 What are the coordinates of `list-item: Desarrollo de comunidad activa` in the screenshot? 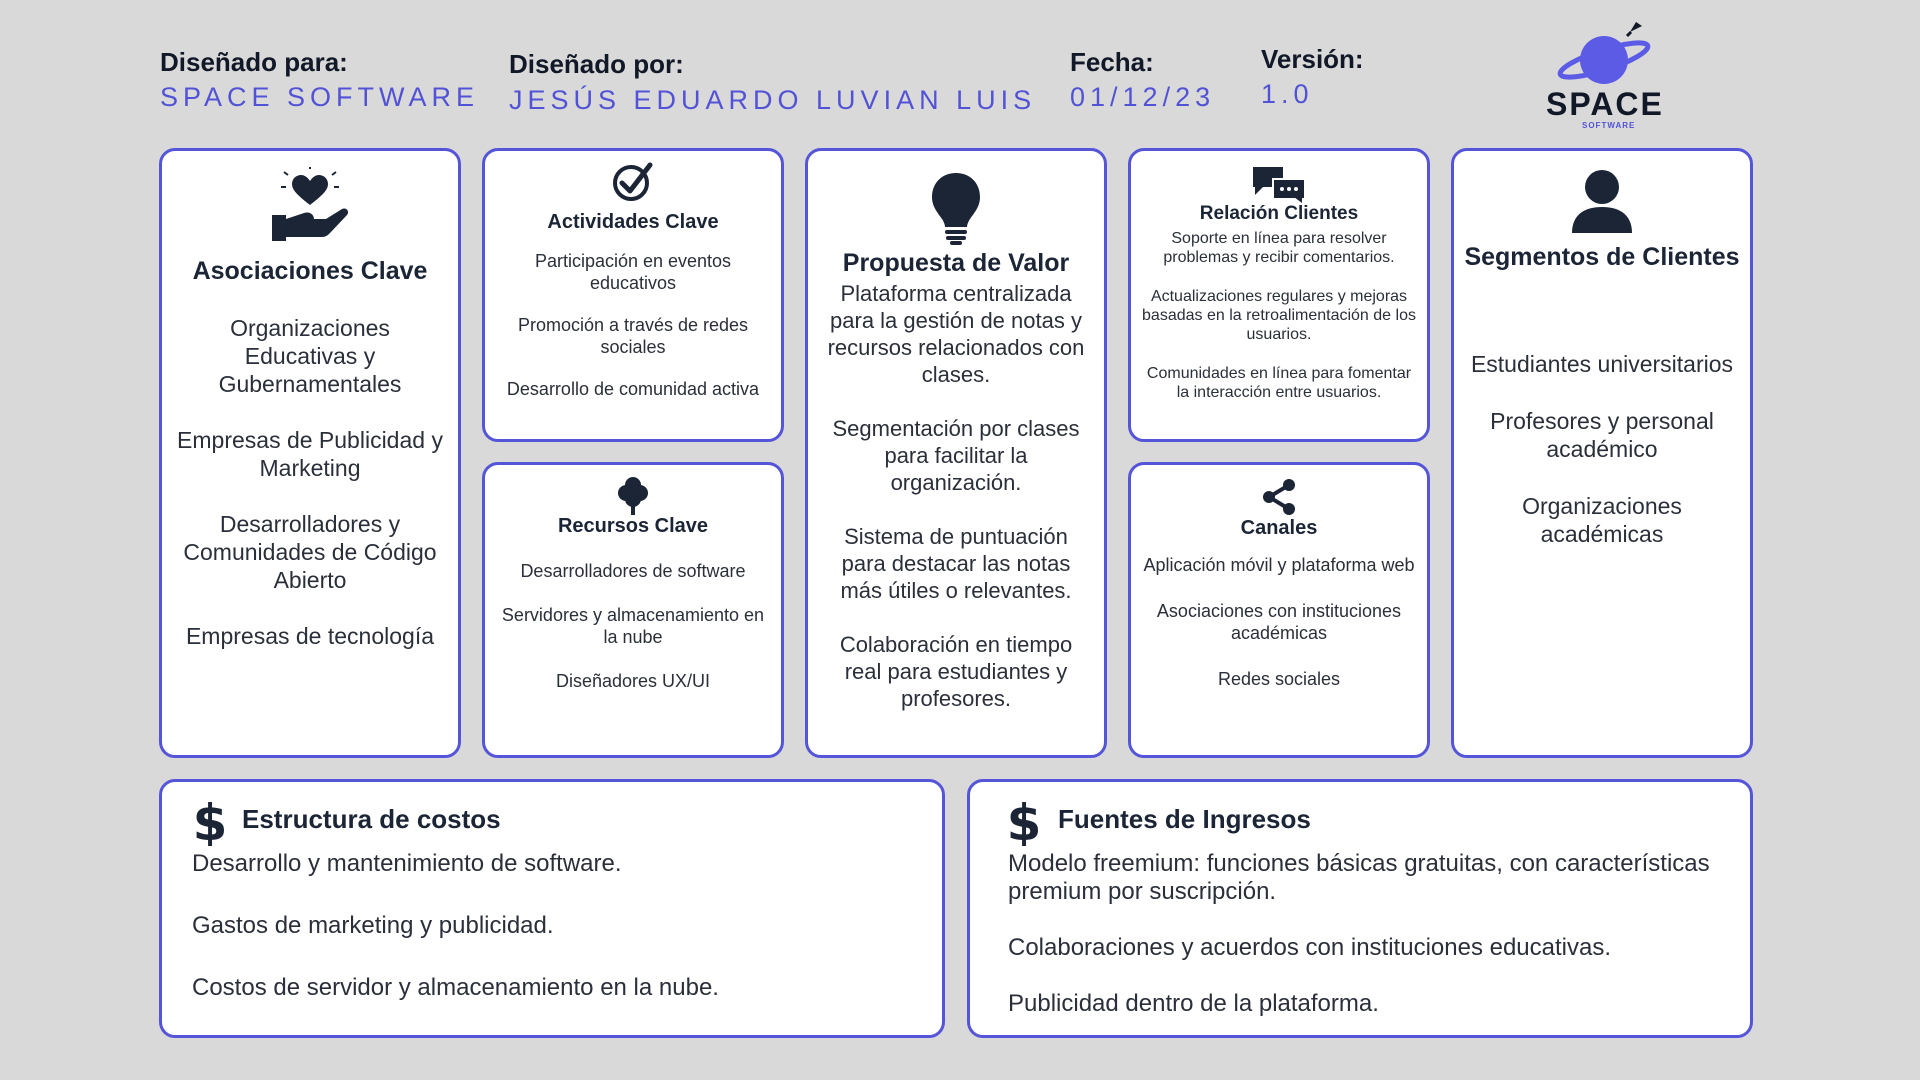 It's located at (633, 389).